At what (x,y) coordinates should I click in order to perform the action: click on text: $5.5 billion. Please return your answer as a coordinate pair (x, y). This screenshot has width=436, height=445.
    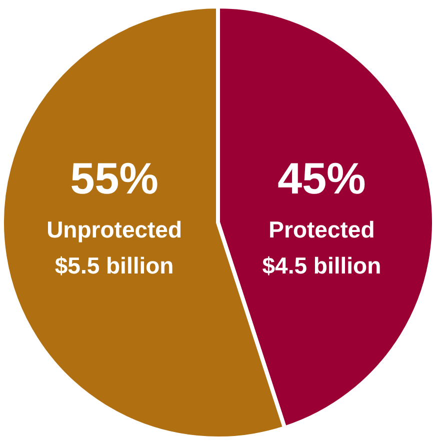
    Looking at the image, I should click on (114, 265).